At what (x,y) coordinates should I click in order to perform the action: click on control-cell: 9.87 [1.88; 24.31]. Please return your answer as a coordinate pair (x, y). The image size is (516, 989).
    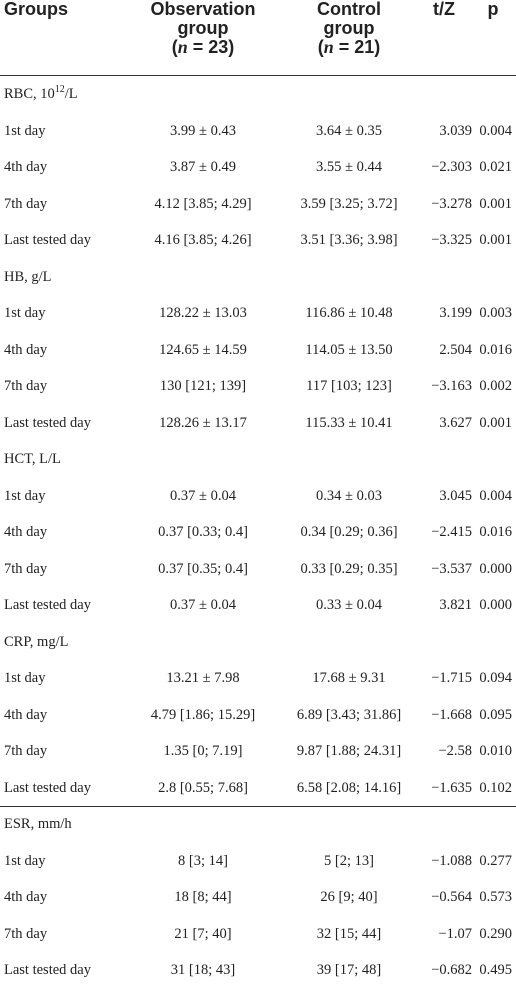
    Looking at the image, I should click on (349, 751).